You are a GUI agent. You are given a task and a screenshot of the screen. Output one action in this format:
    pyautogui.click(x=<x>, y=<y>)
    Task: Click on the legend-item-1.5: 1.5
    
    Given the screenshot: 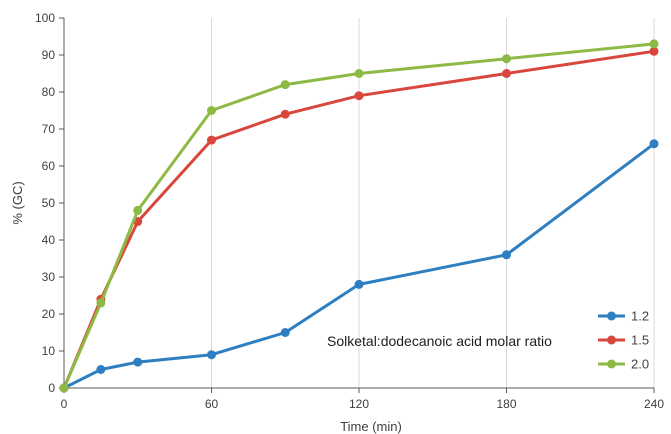 What is the action you would take?
    pyautogui.click(x=623, y=340)
    